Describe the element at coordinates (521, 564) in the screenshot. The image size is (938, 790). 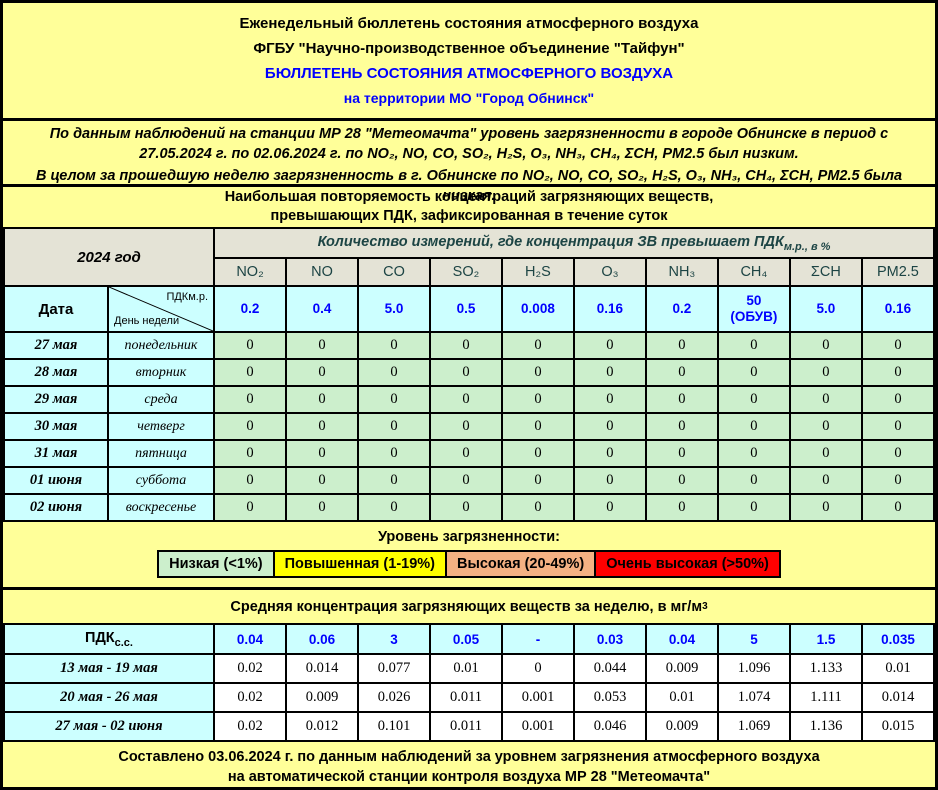
I see `legend-item-high: Высокая (20-49%)` at that location.